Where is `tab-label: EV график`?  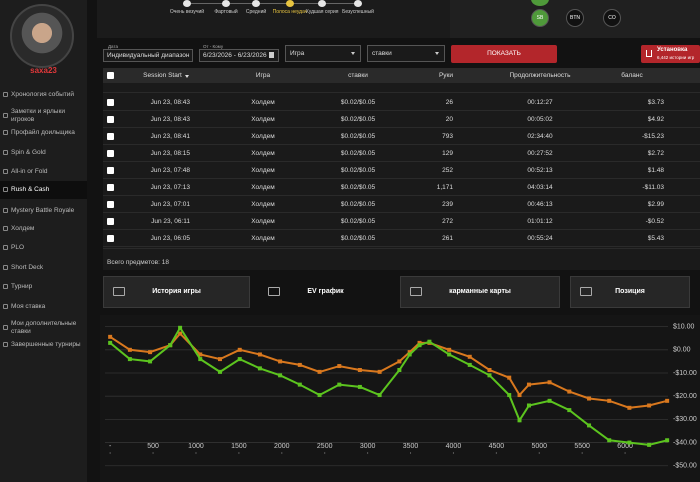
tab-label: EV график is located at coordinates (325, 291).